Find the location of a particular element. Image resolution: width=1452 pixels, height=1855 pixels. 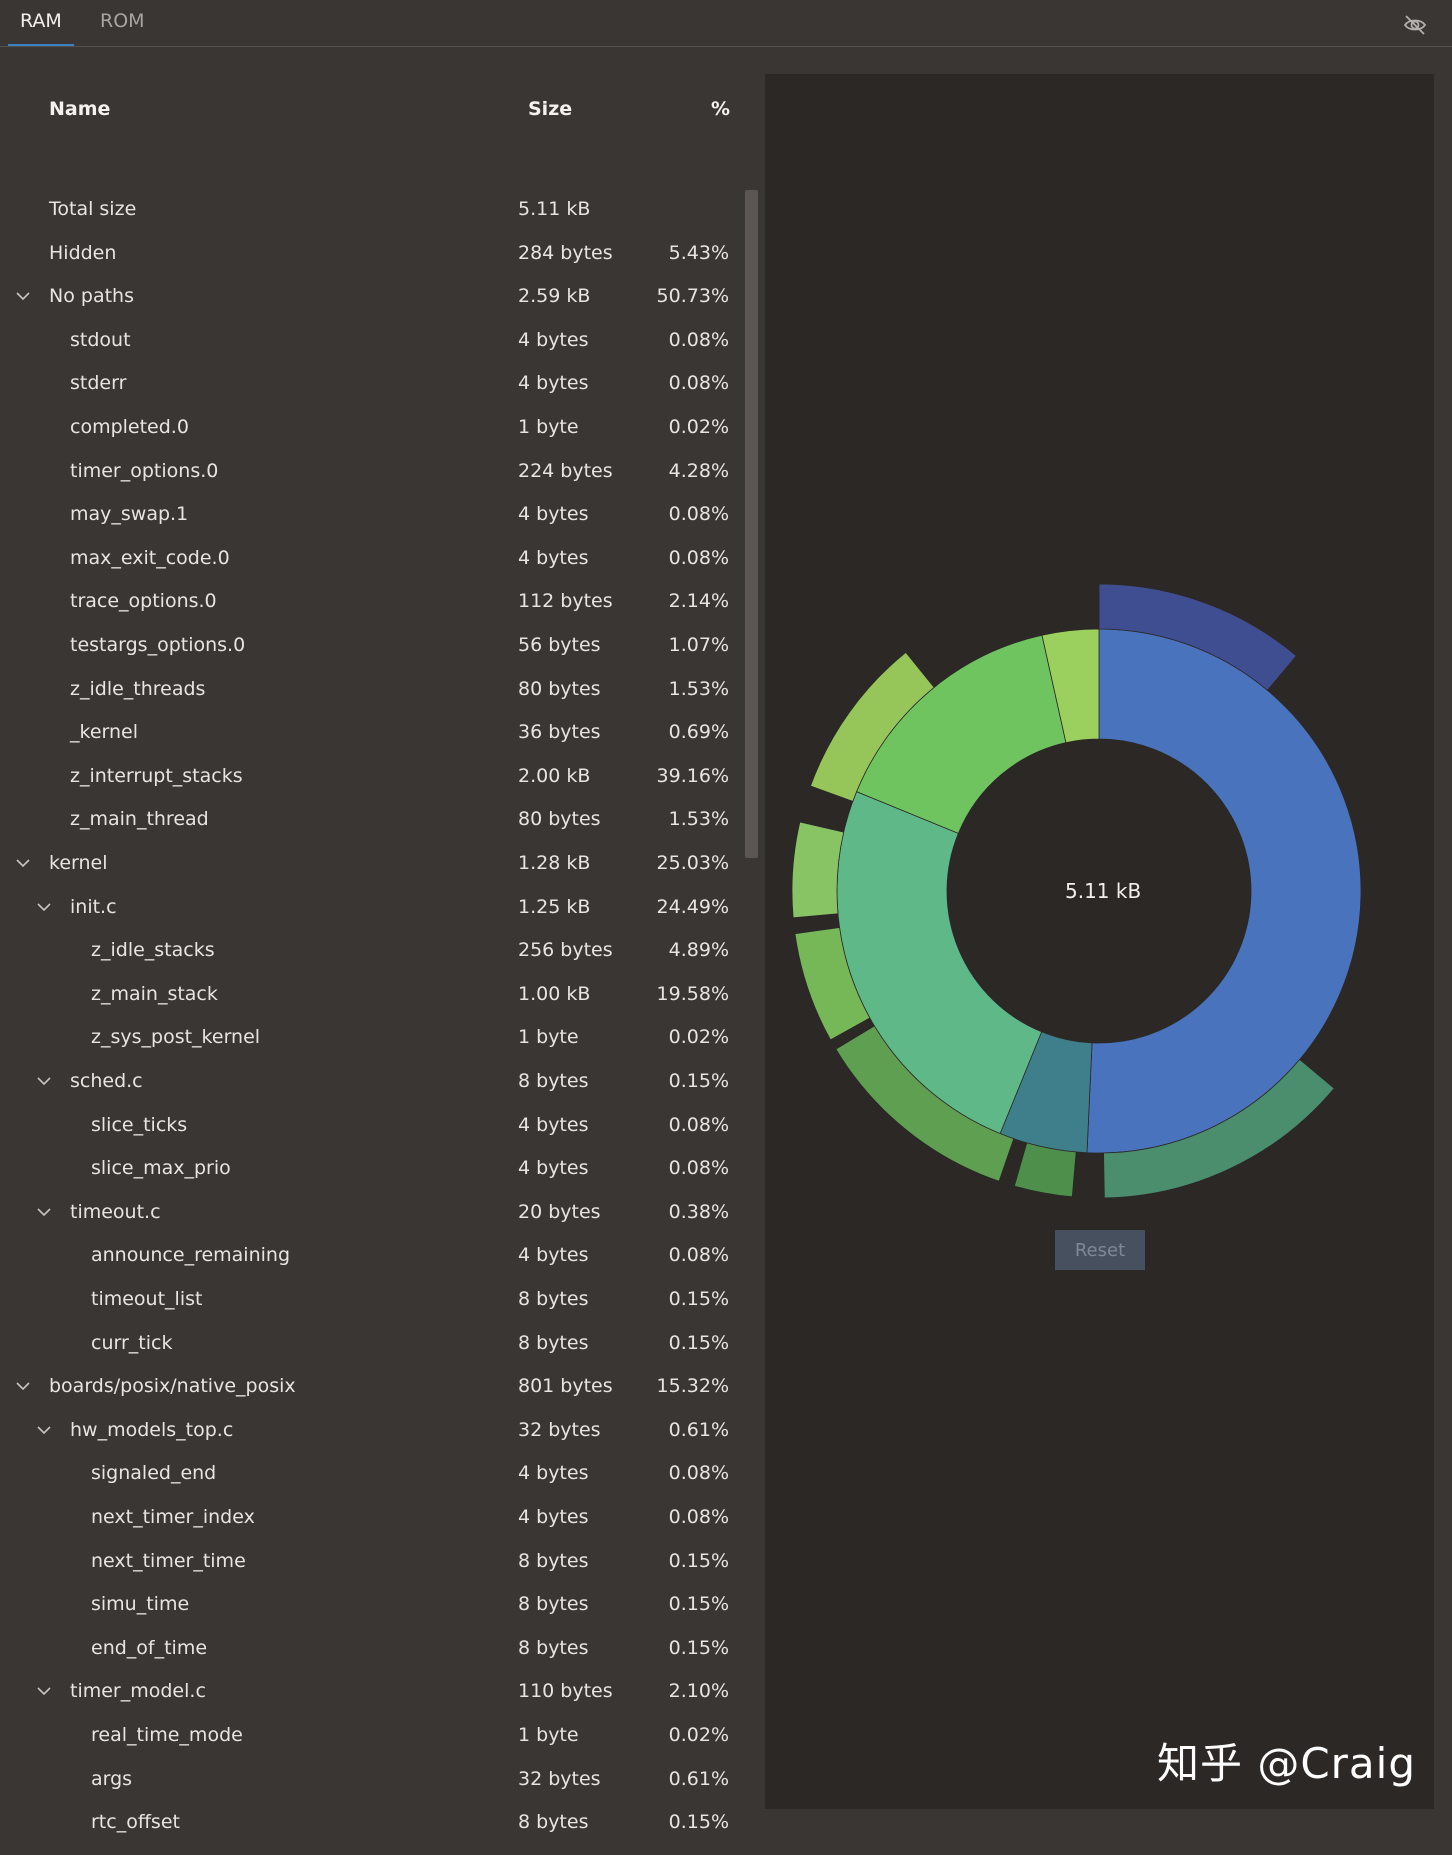

row-name: boards/posix/native_posix is located at coordinates (172, 1386).